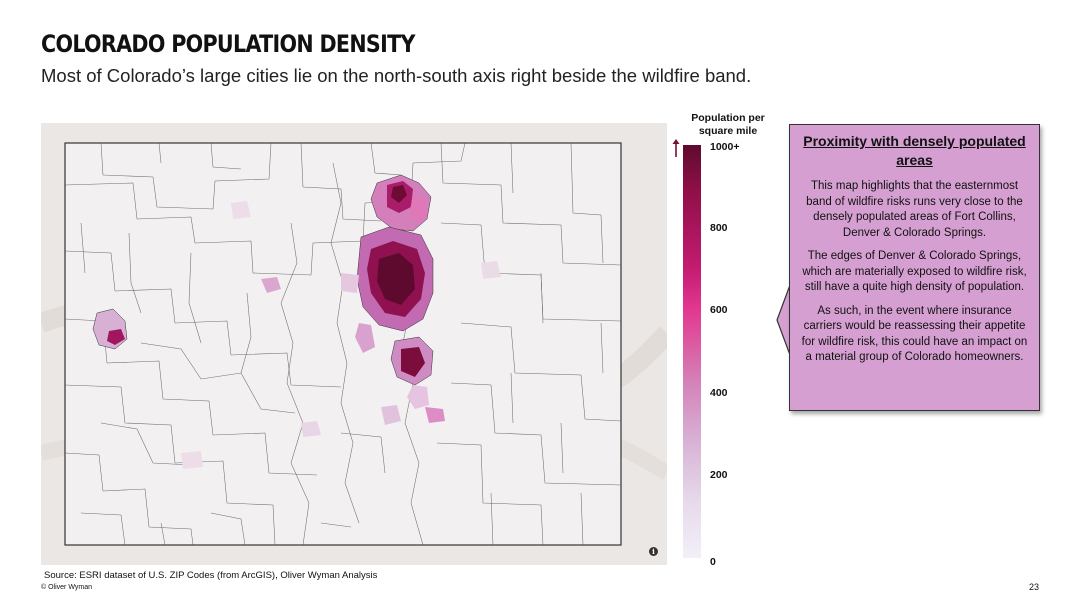 The height and width of the screenshot is (607, 1080). What do you see at coordinates (719, 227) in the screenshot?
I see `legend-tick-label: 800` at bounding box center [719, 227].